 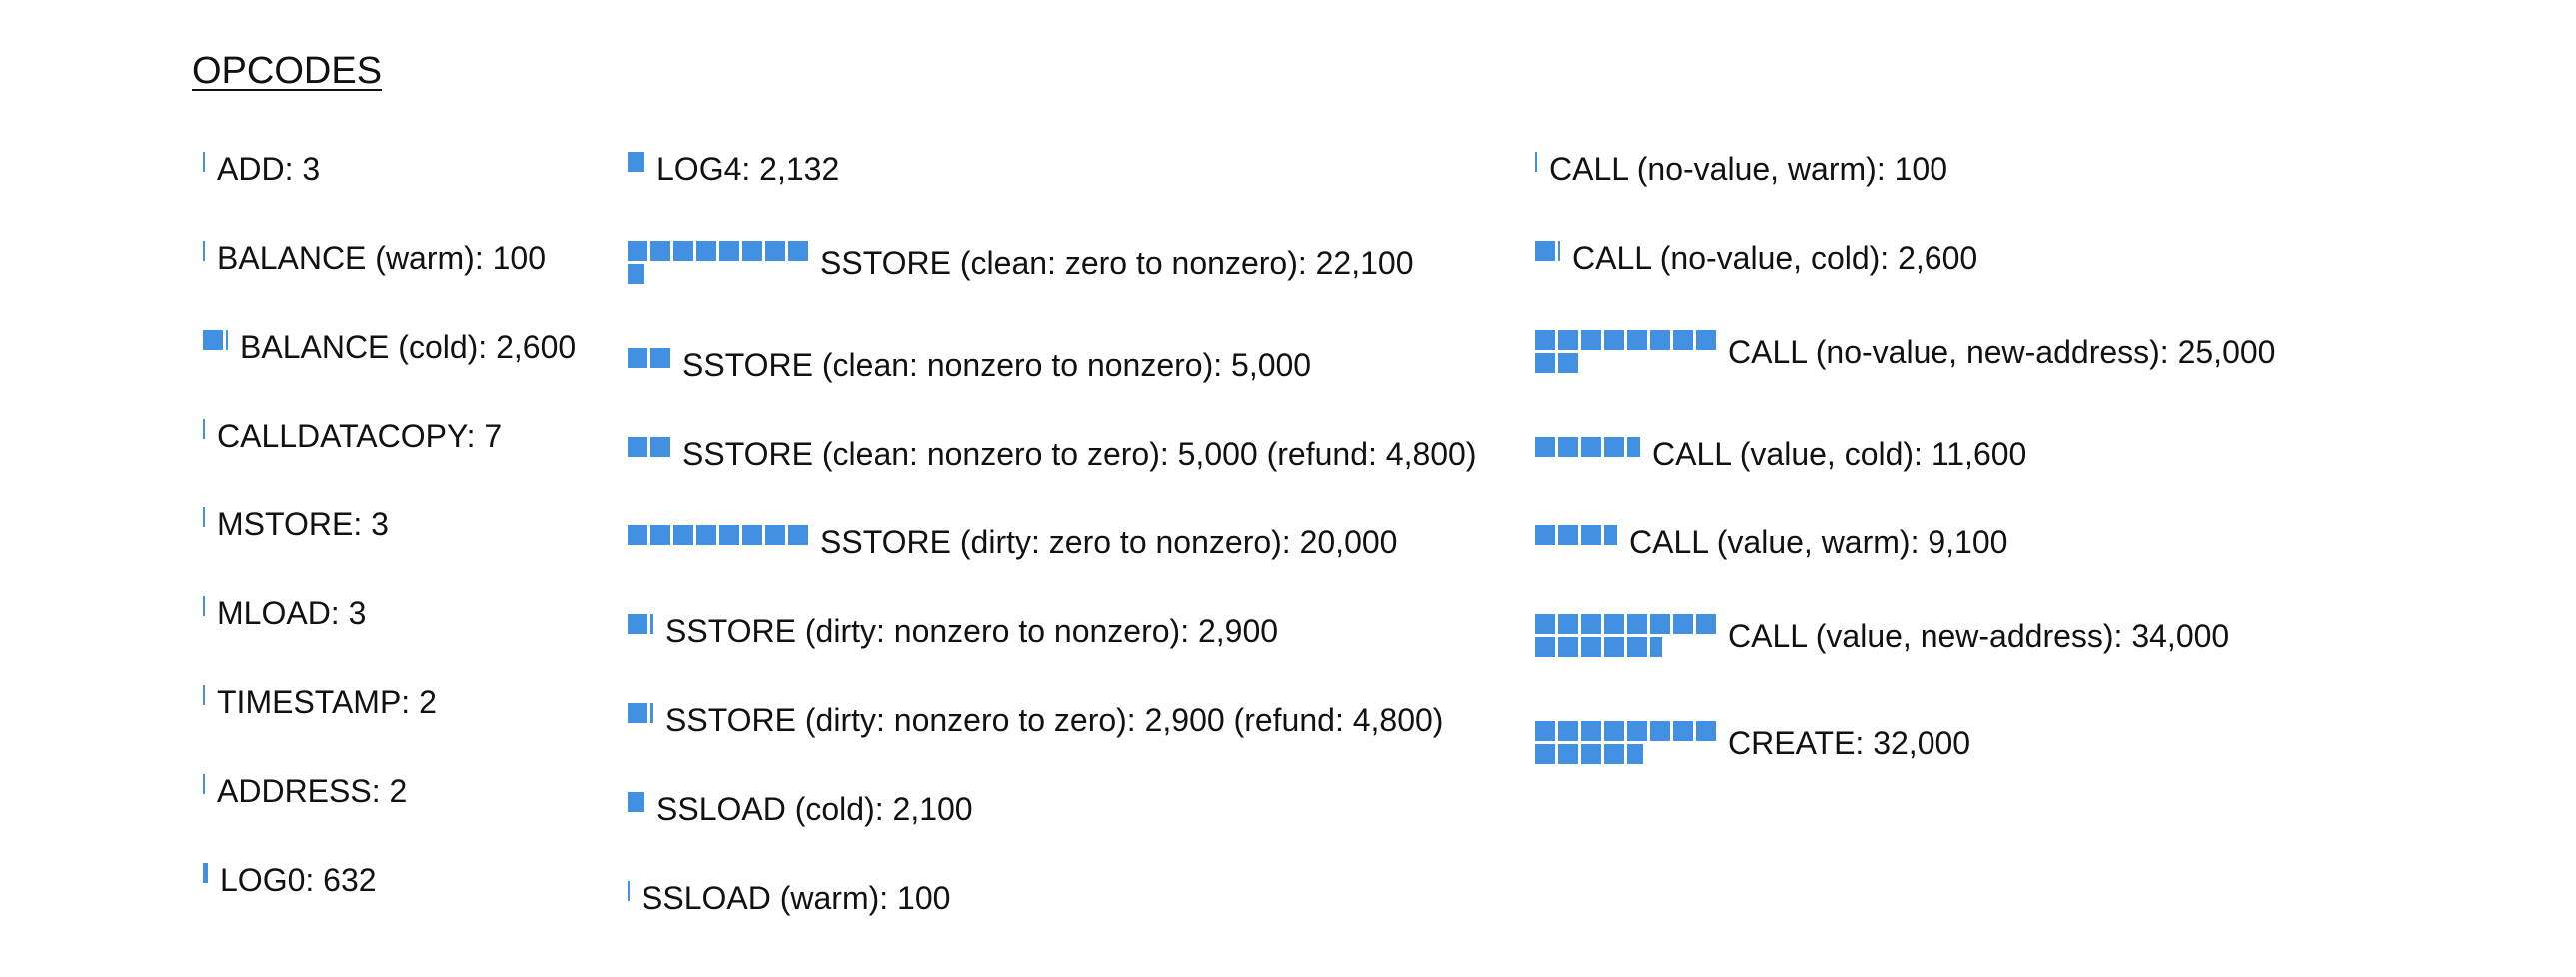 I want to click on opcode-label: LOG0: 632, so click(x=298, y=880).